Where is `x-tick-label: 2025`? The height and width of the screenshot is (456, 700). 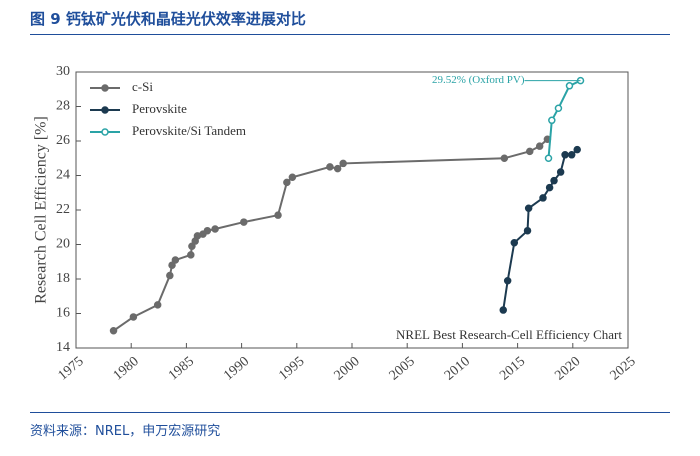
x-tick-label: 2025 is located at coordinates (623, 368).